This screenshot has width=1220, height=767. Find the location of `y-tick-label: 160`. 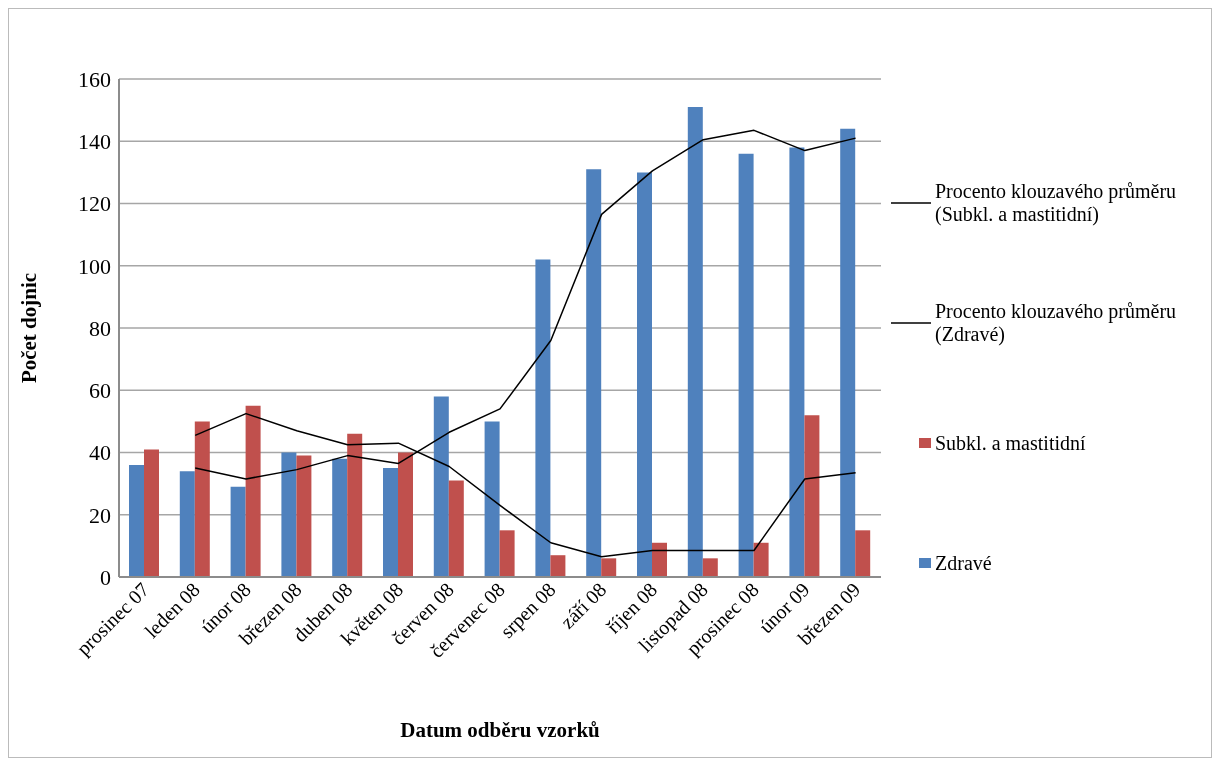

y-tick-label: 160 is located at coordinates (94, 79).